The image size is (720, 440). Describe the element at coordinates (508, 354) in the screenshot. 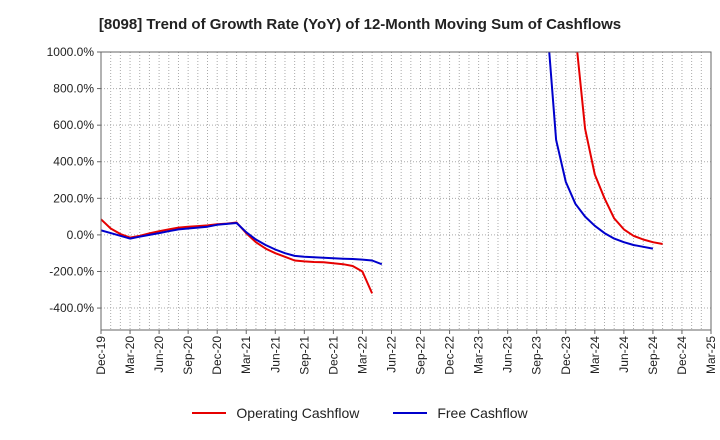

I see `x-tick-label: Jun-23` at that location.